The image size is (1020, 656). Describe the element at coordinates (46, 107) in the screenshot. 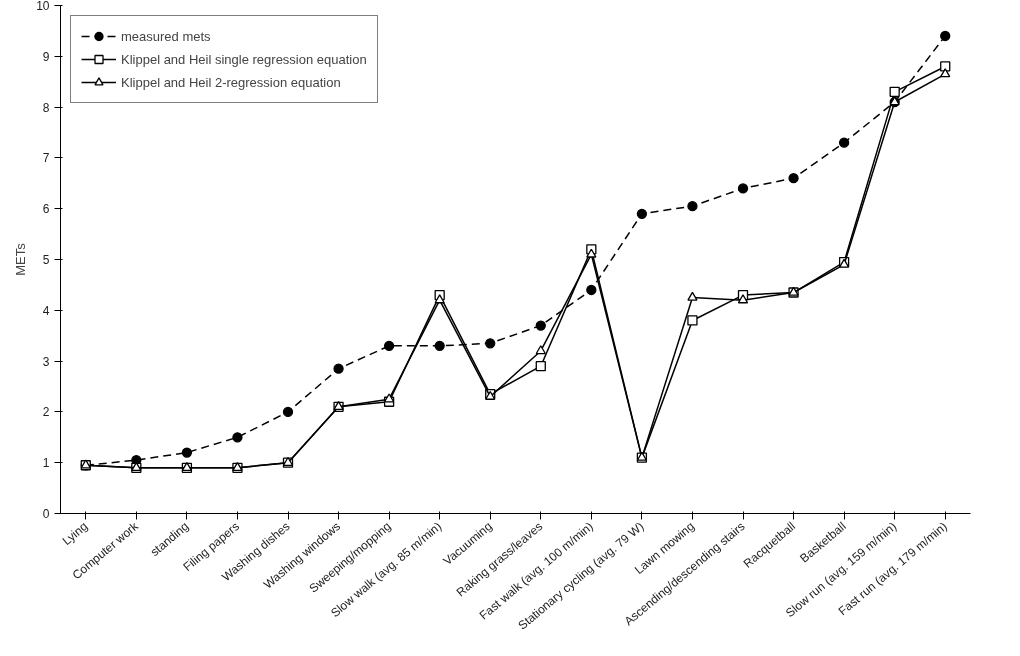

I see `y-tick-label: 8` at that location.